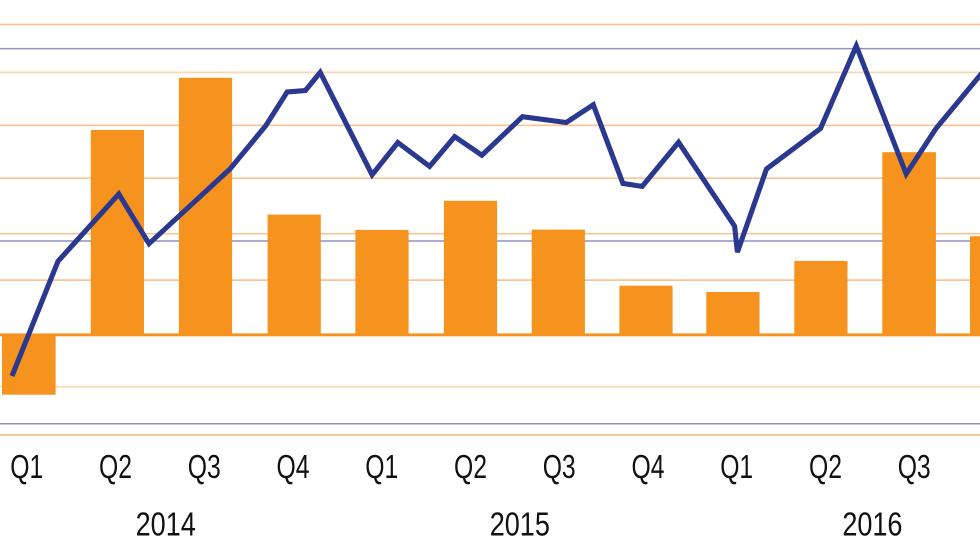  Describe the element at coordinates (872, 525) in the screenshot. I see `svg-text: 2016` at that location.